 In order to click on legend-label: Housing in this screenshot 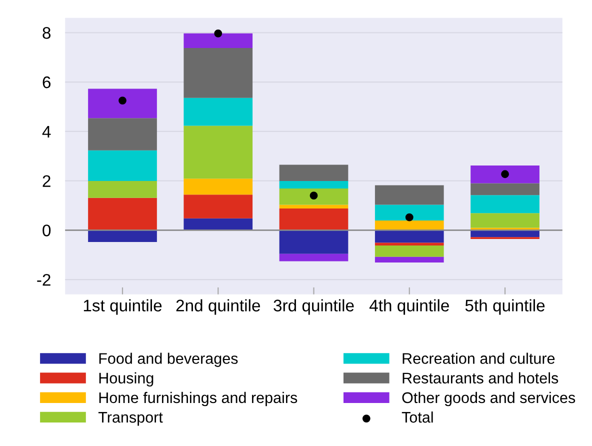, I will do `click(126, 379)`.